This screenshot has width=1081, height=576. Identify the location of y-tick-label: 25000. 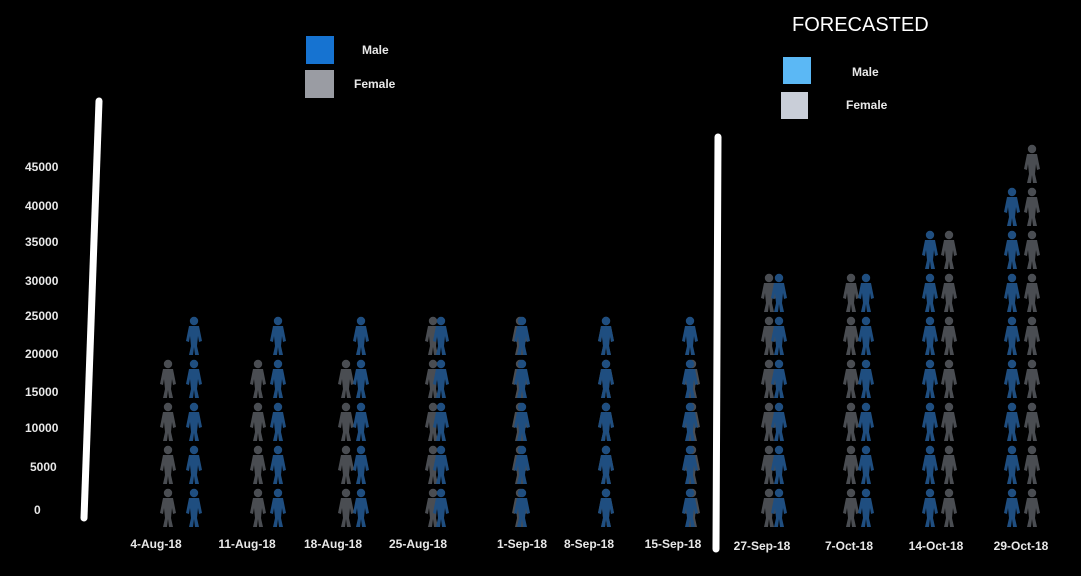
(42, 316).